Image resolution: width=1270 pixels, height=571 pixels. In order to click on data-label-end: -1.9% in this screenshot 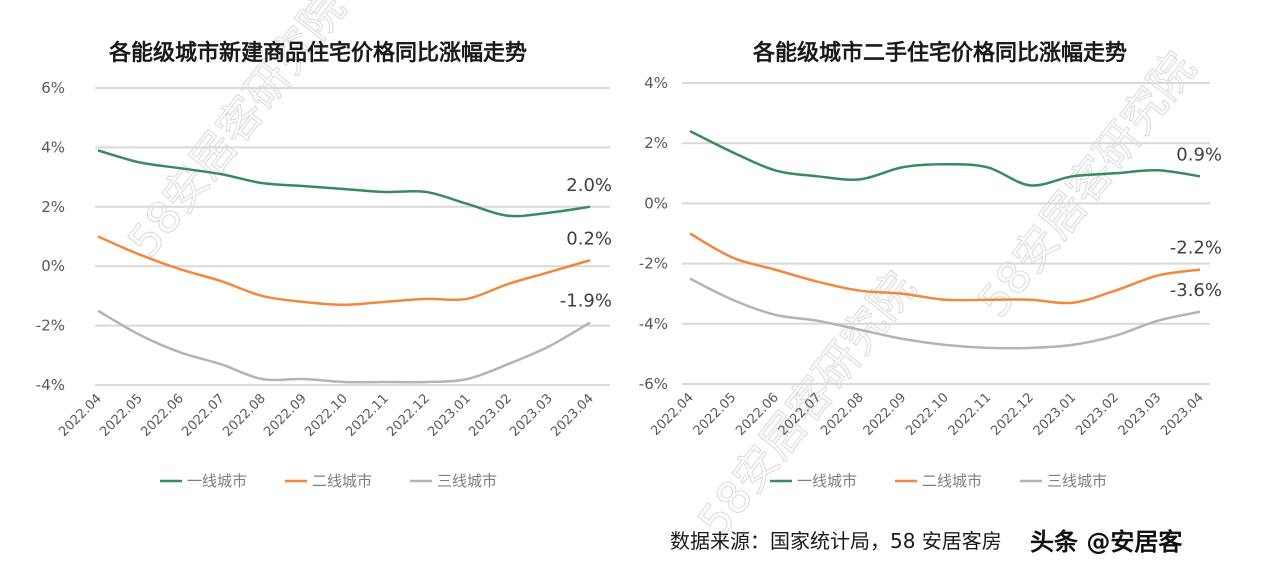, I will do `click(586, 301)`.